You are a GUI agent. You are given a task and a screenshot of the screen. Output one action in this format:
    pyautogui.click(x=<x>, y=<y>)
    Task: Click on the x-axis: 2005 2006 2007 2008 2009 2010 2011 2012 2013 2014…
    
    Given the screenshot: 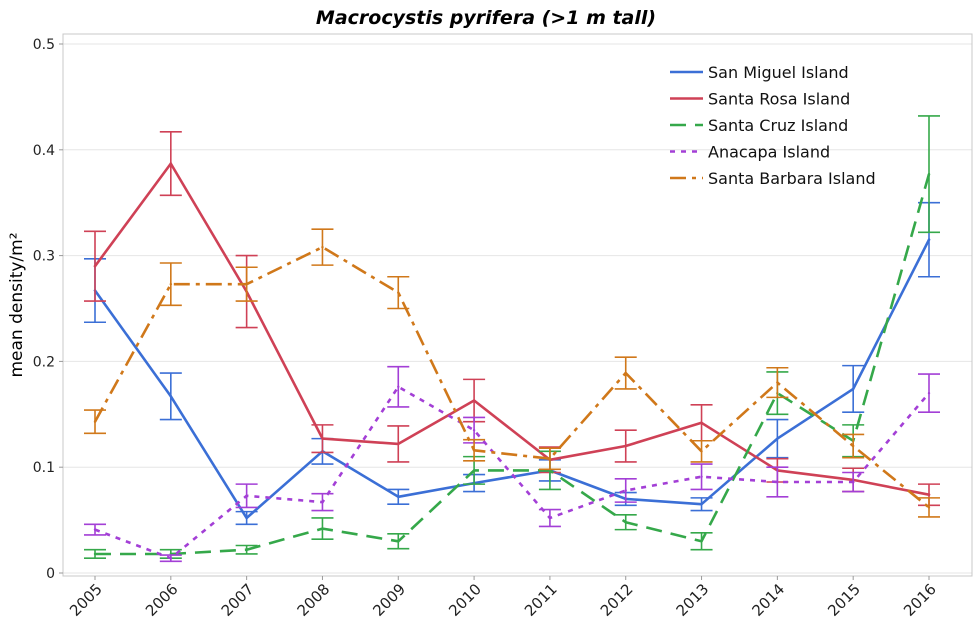 What is the action you would take?
    pyautogui.click(x=503, y=598)
    